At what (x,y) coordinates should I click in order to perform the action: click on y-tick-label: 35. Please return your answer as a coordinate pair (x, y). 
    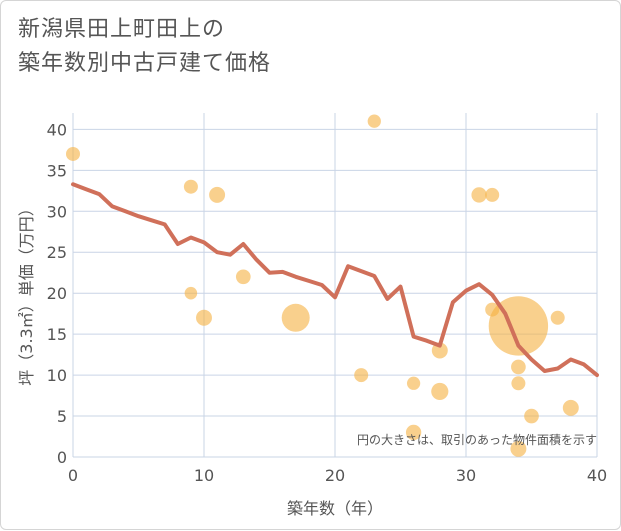
    Looking at the image, I should click on (57, 170).